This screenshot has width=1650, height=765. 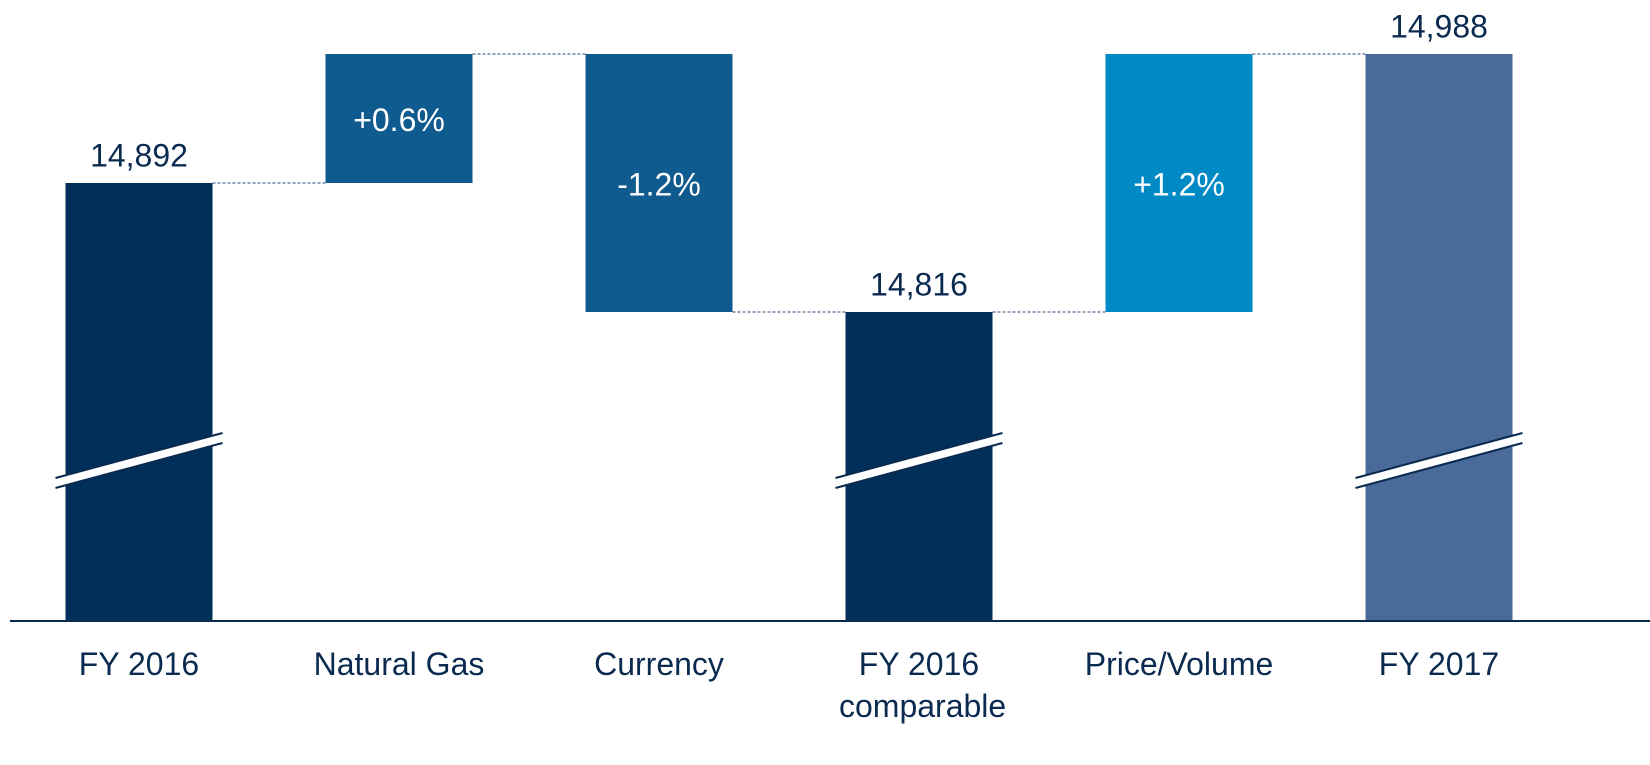 I want to click on x-tick-label: FY 2016, so click(x=139, y=664).